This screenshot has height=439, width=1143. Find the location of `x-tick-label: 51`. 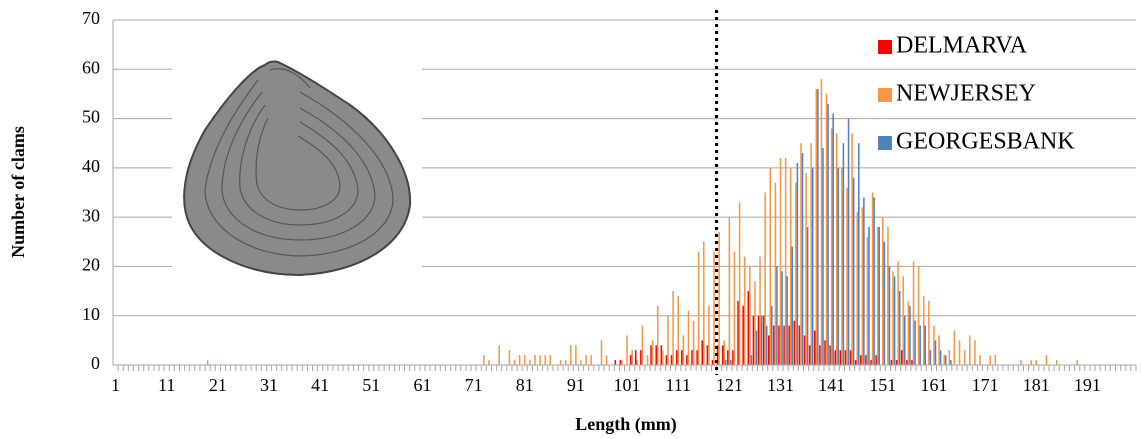

x-tick-label: 51 is located at coordinates (371, 385).